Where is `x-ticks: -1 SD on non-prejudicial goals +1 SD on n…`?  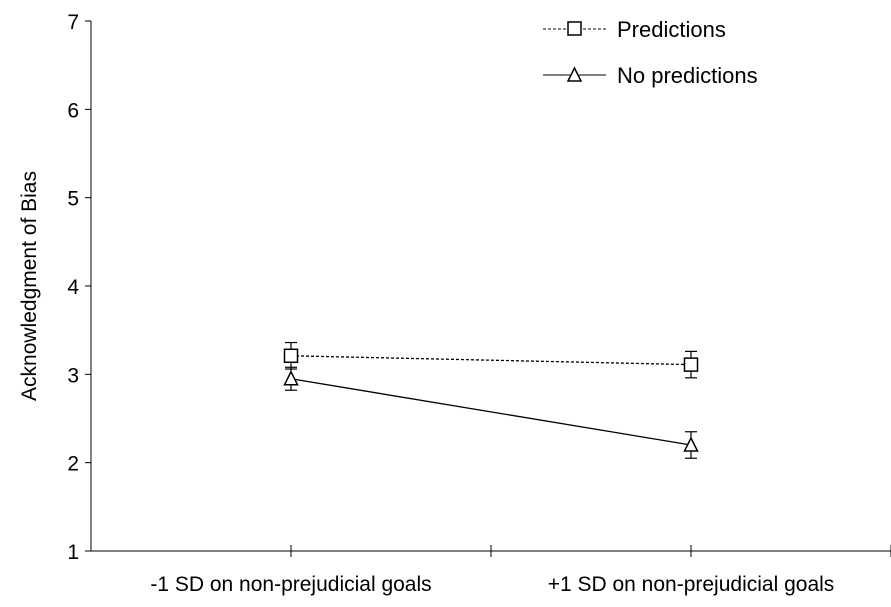
x-ticks: -1 SD on non-prejudicial goals +1 SD on n… is located at coordinates (520, 570).